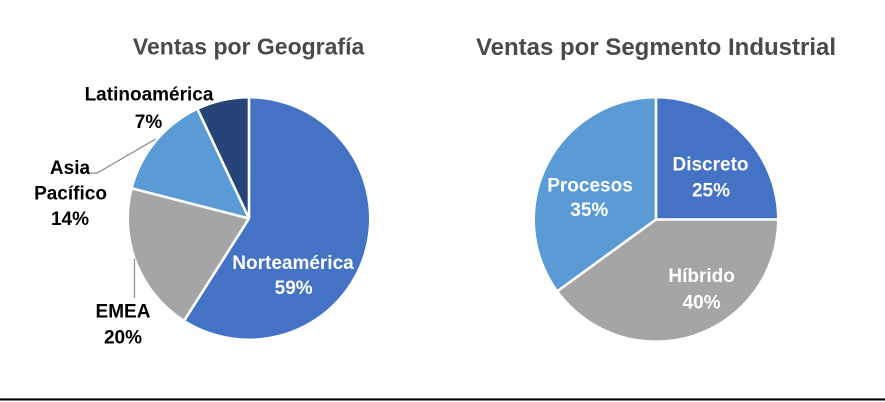 The width and height of the screenshot is (885, 402). Describe the element at coordinates (294, 288) in the screenshot. I see `svg-text: 59%` at that location.